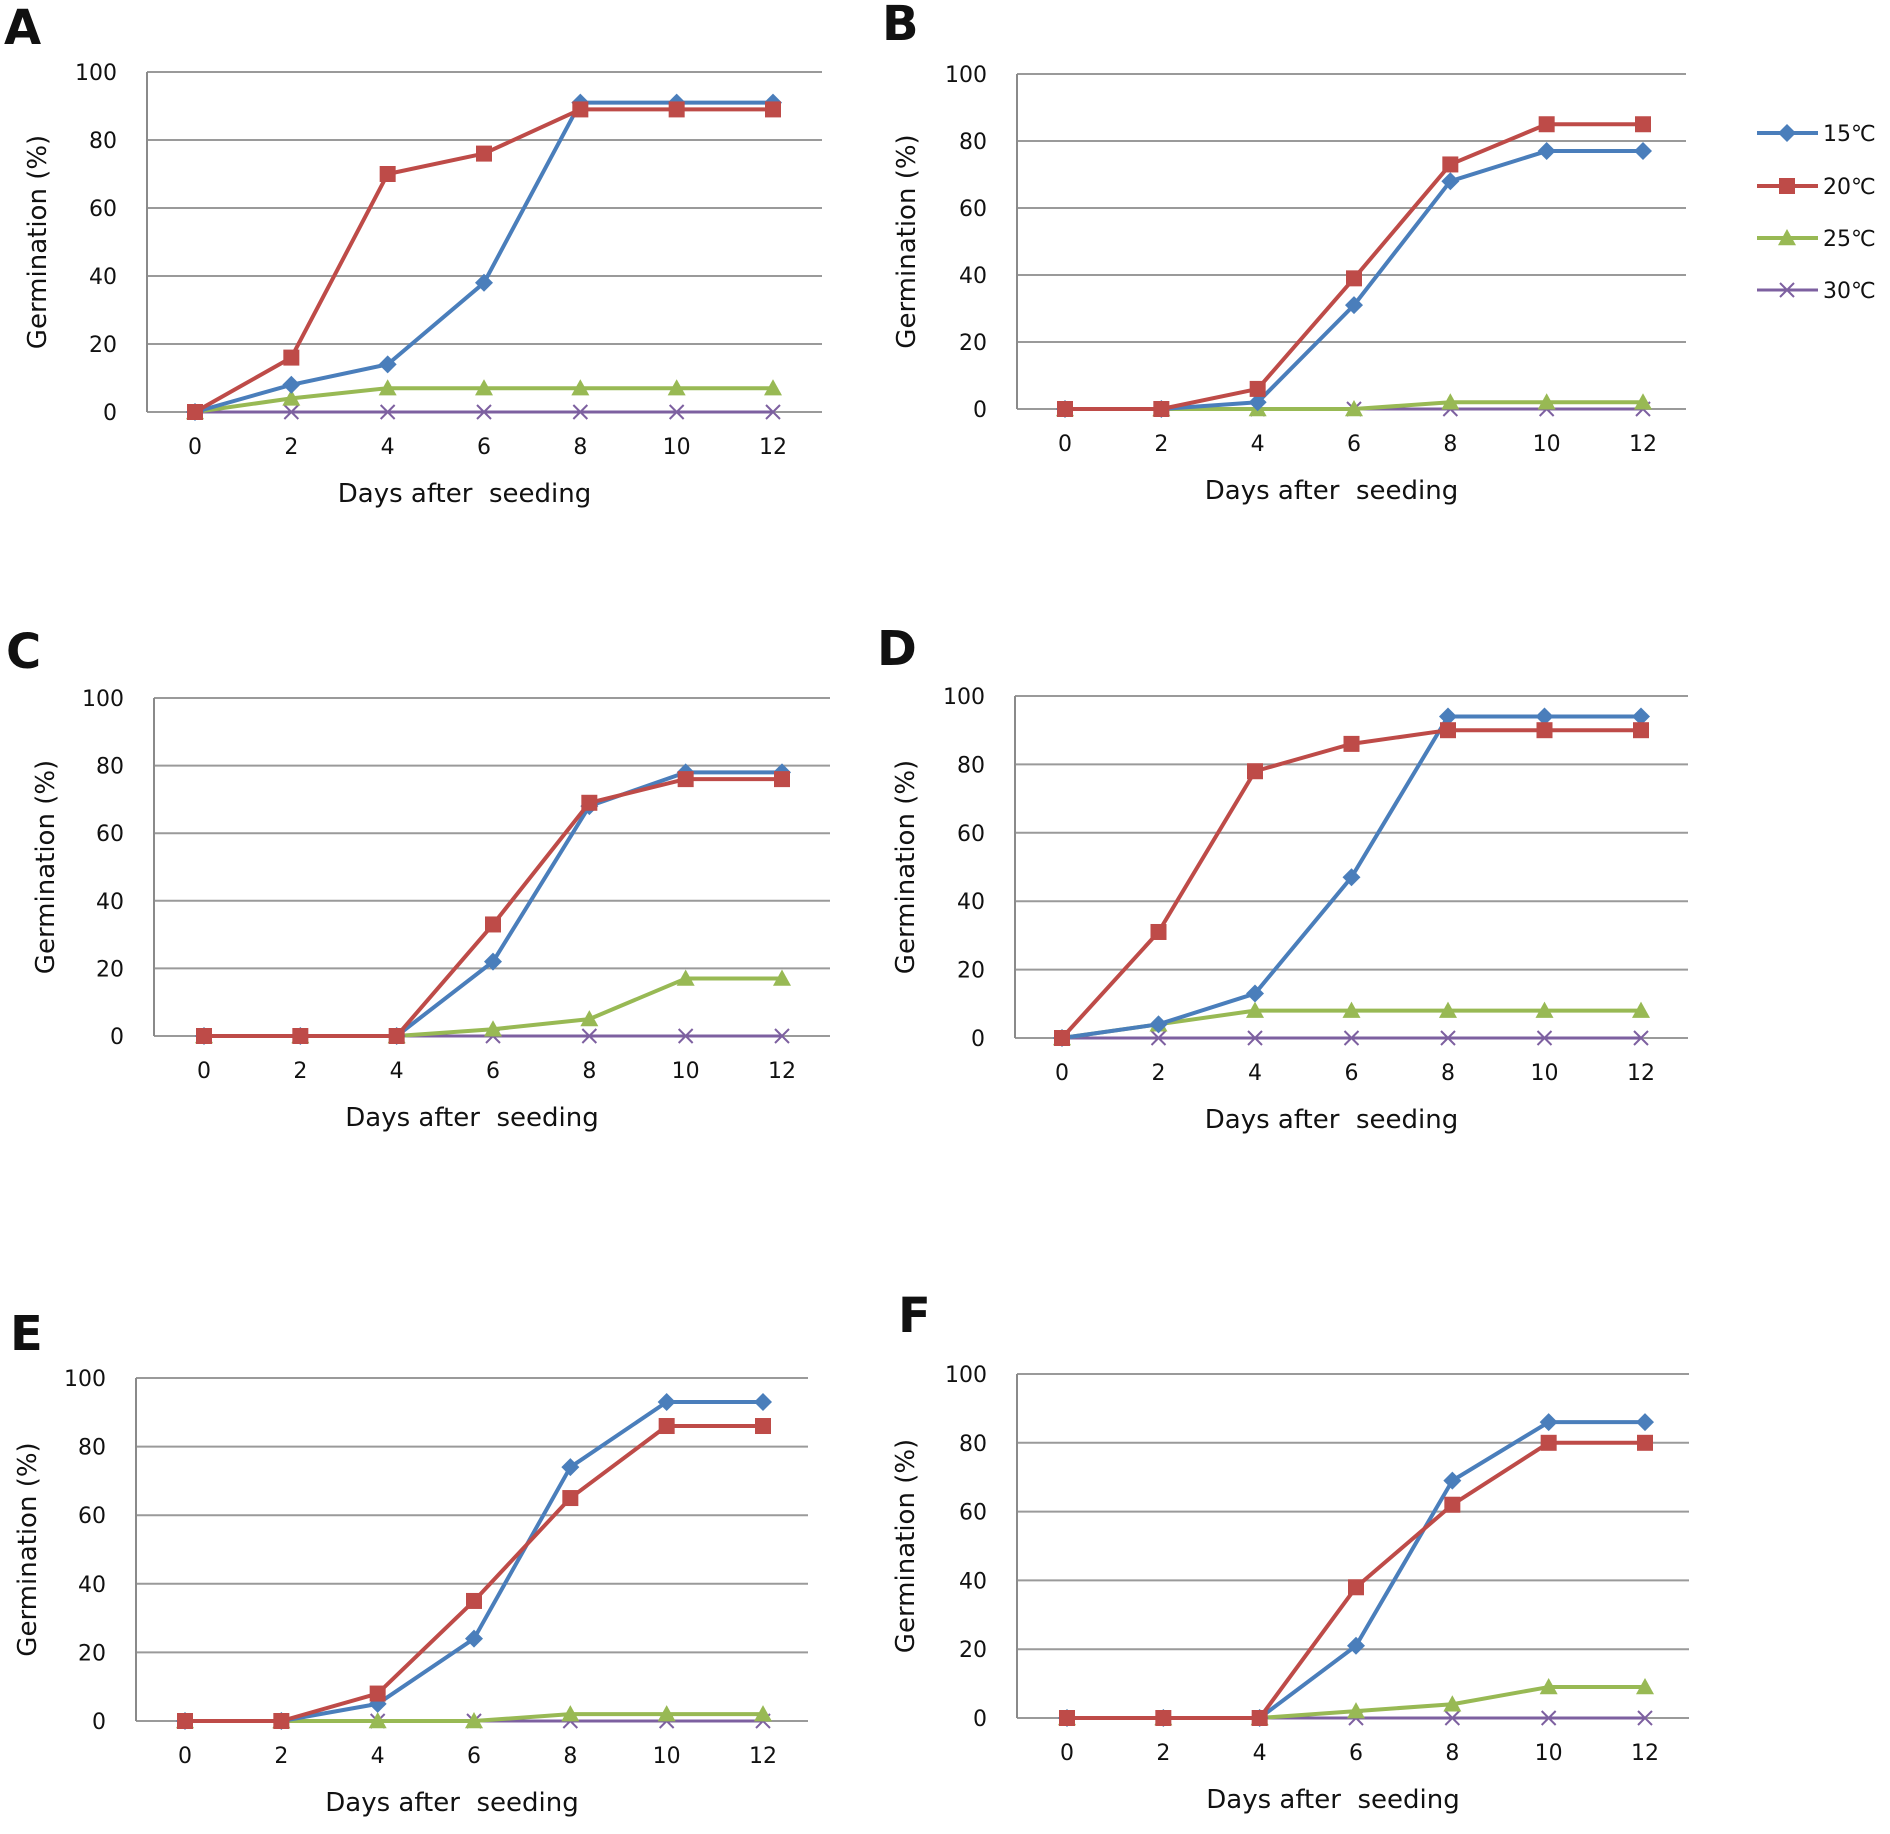  Describe the element at coordinates (1816, 213) in the screenshot. I see `legend: 15℃ 20℃ 25℃ 30℃` at that location.